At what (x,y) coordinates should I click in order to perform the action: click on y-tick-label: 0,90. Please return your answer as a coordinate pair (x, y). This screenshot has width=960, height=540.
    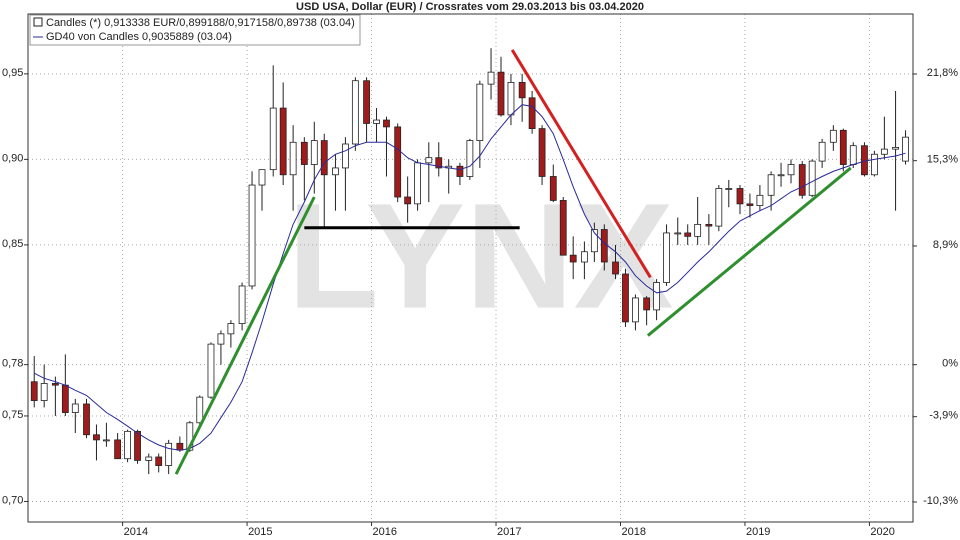
    Looking at the image, I should click on (12, 158).